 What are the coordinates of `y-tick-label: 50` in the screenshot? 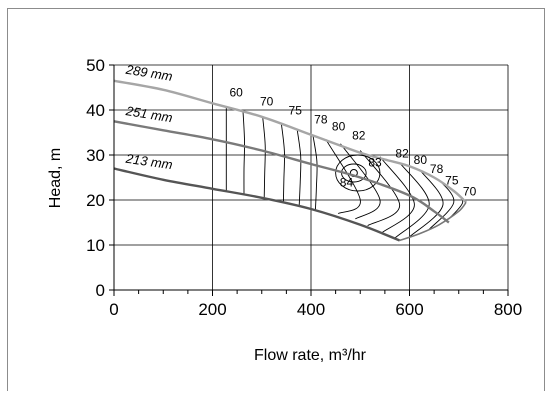 It's located at (95, 65).